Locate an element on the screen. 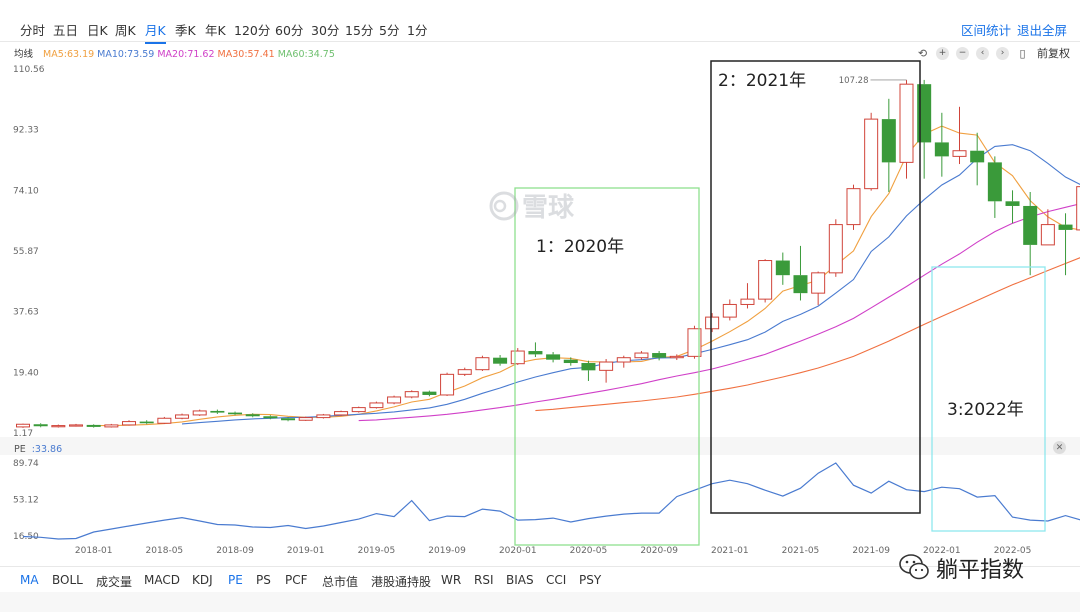  y-tick-label: 19.40 is located at coordinates (26, 373).